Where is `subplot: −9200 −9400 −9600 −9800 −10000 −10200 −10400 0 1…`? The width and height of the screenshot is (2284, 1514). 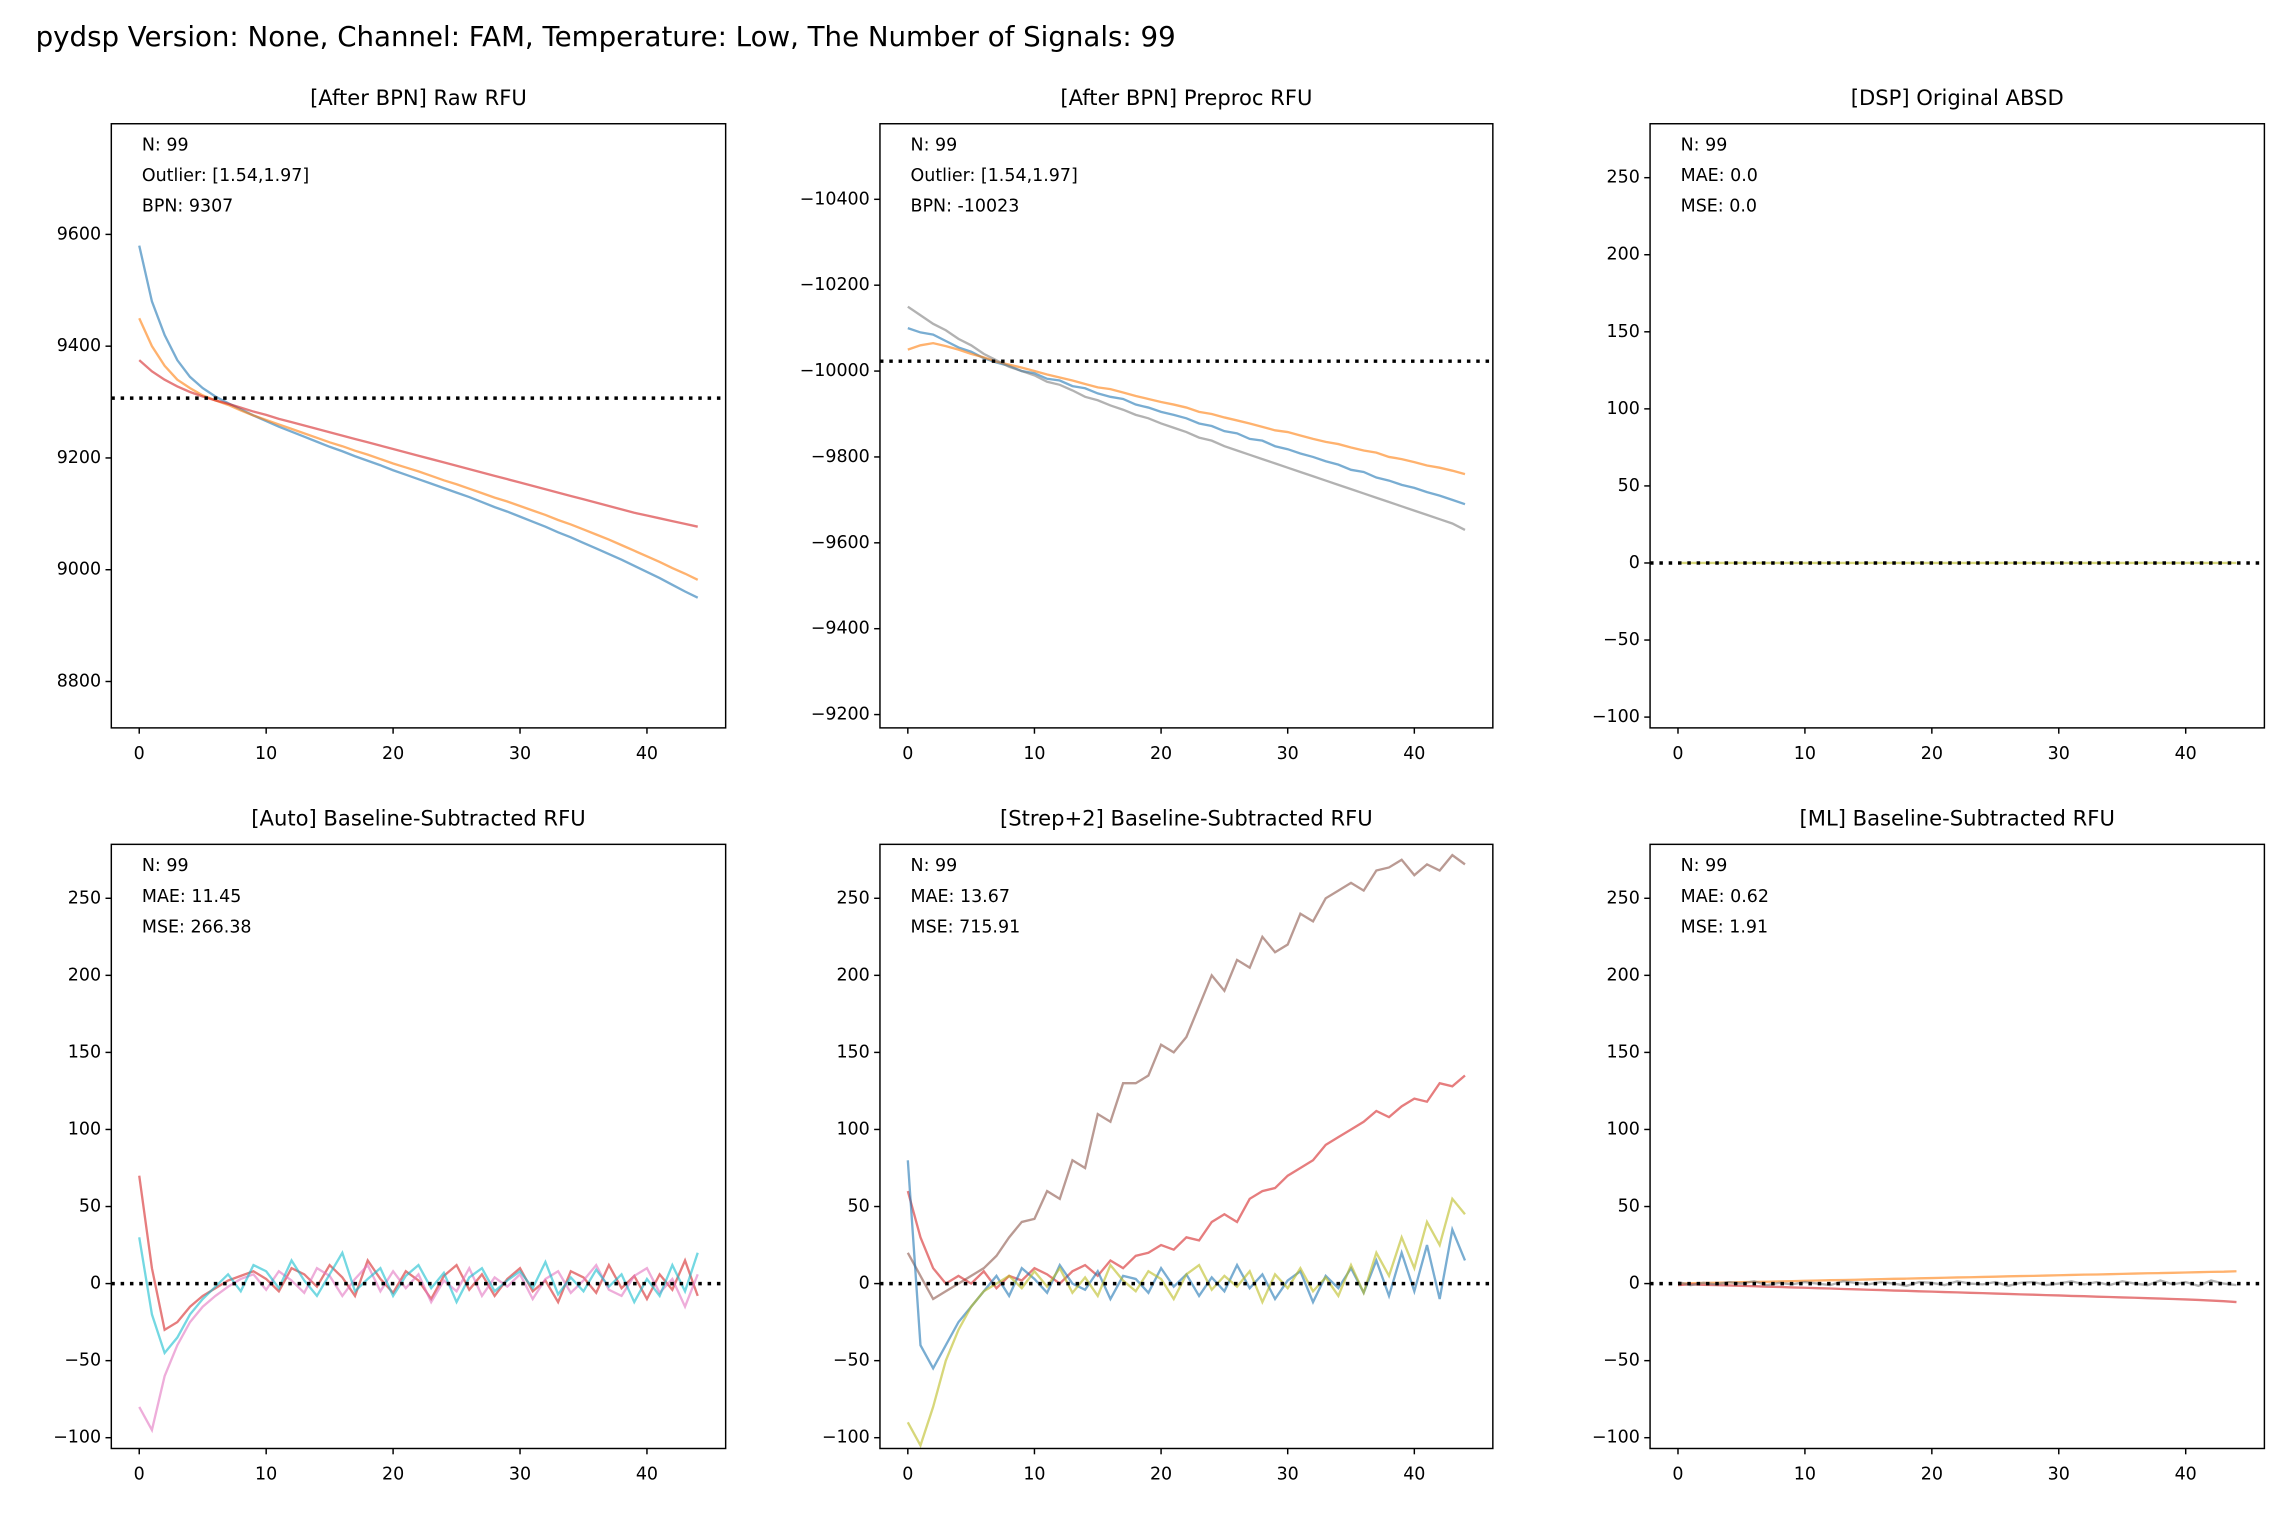 subplot: −9200 −9400 −9600 −9800 −10000 −10200 −10400 0 1… is located at coordinates (1147, 424).